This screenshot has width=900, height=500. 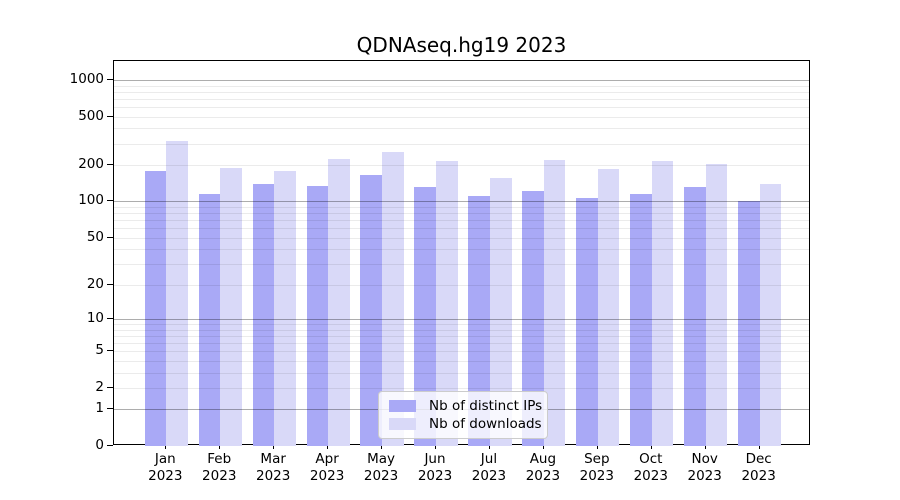 I want to click on x-tick-label: Jun 2023, so click(x=435, y=468).